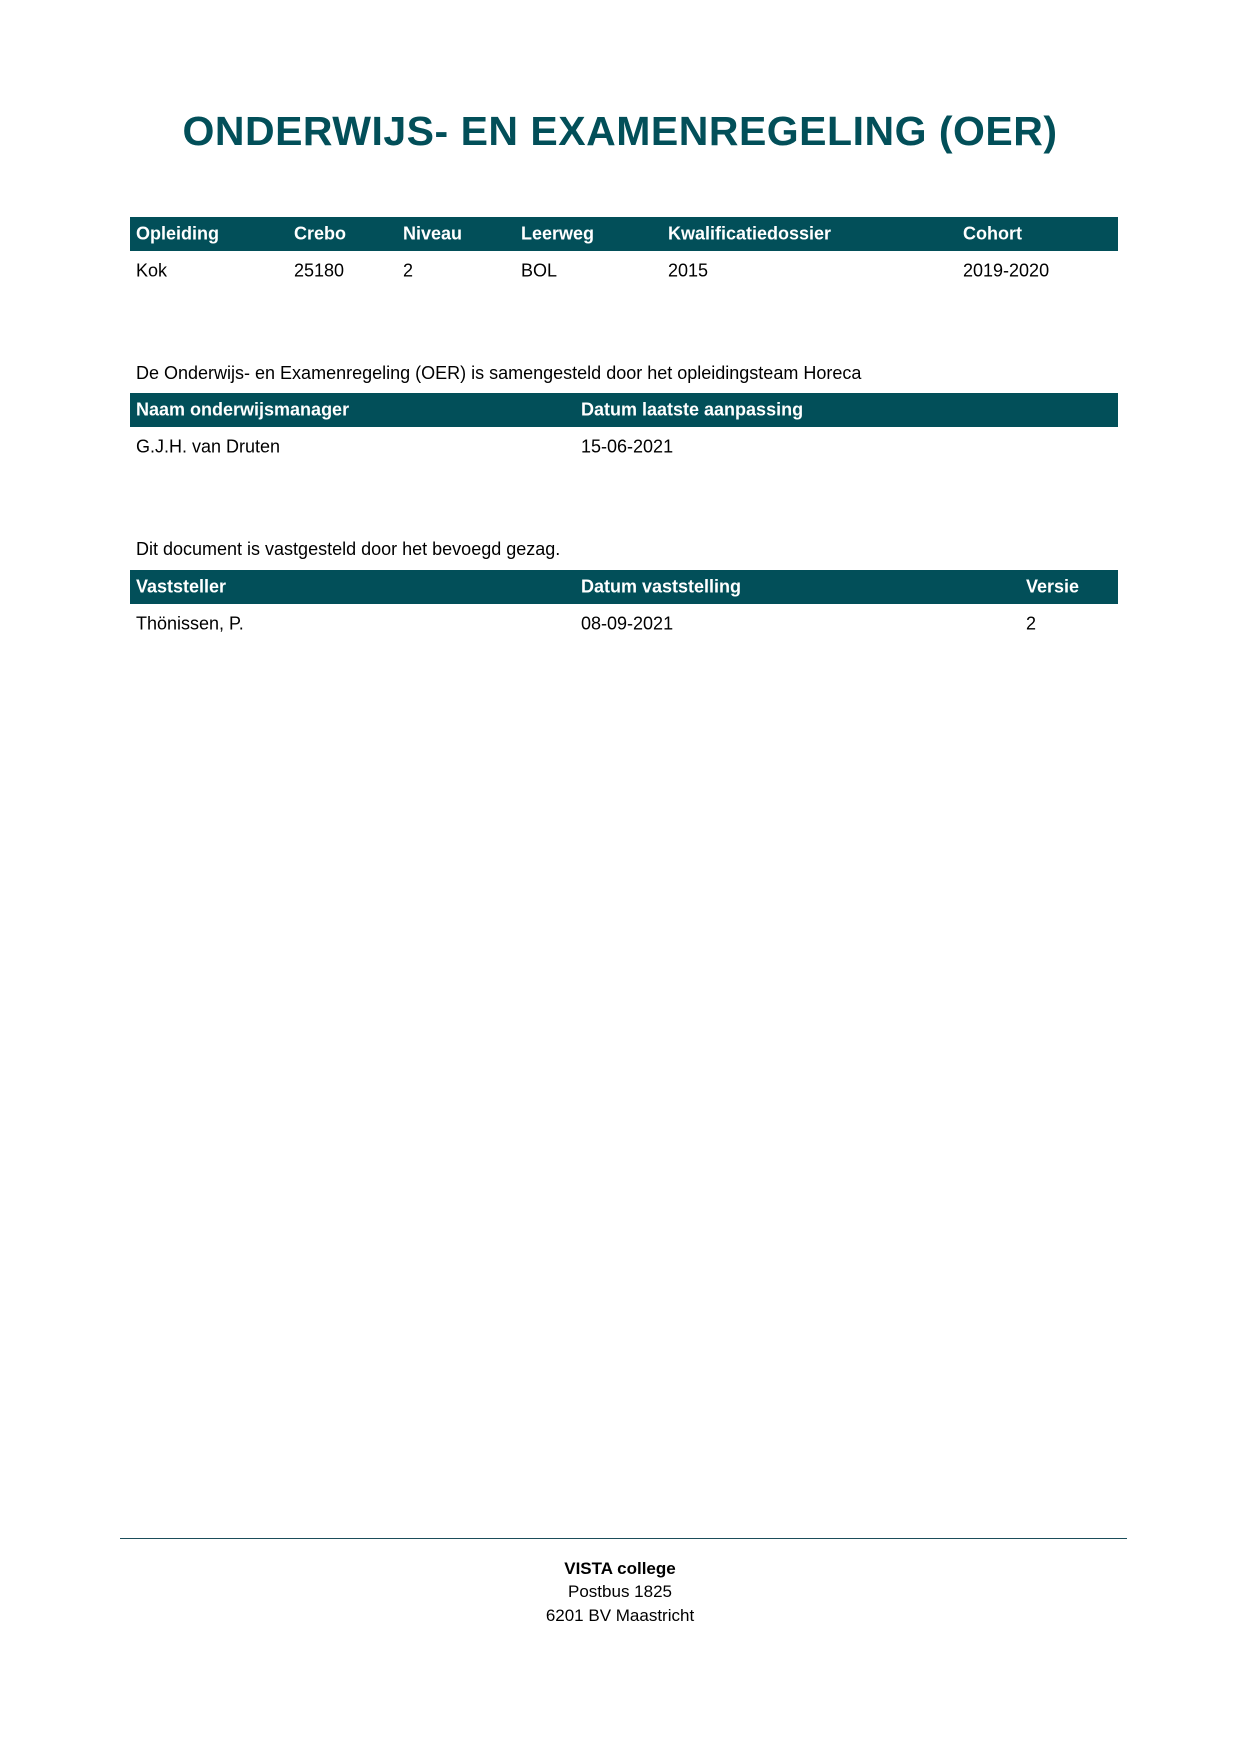 The image size is (1240, 1755). Describe the element at coordinates (620, 131) in the screenshot. I see `page-title: ONDERWIJS- EN EXAMENREGELING (OER)` at that location.